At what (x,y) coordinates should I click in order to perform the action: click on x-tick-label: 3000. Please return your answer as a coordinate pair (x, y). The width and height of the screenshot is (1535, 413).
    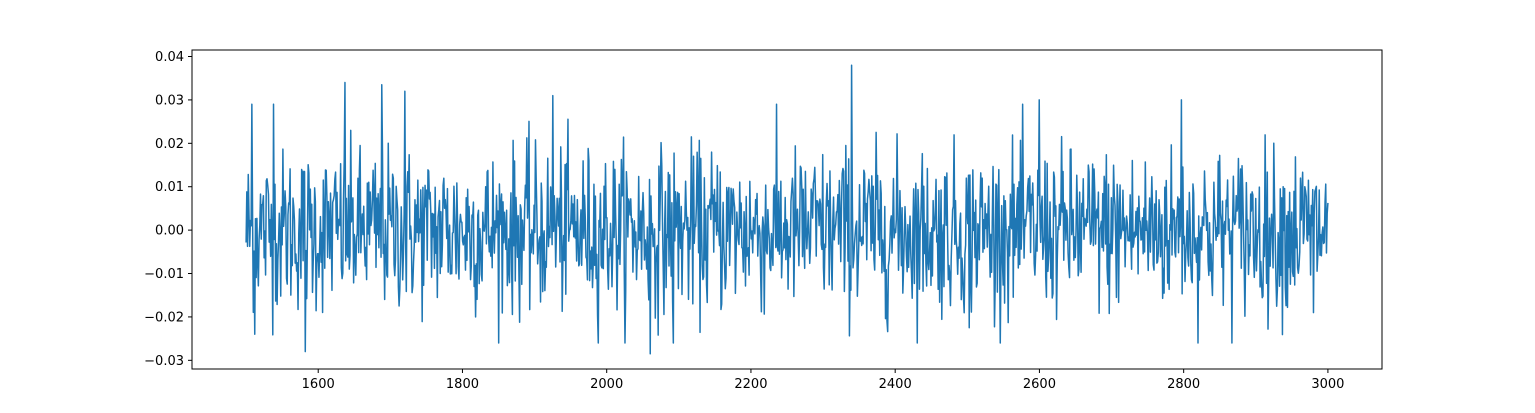
    Looking at the image, I should click on (1327, 384).